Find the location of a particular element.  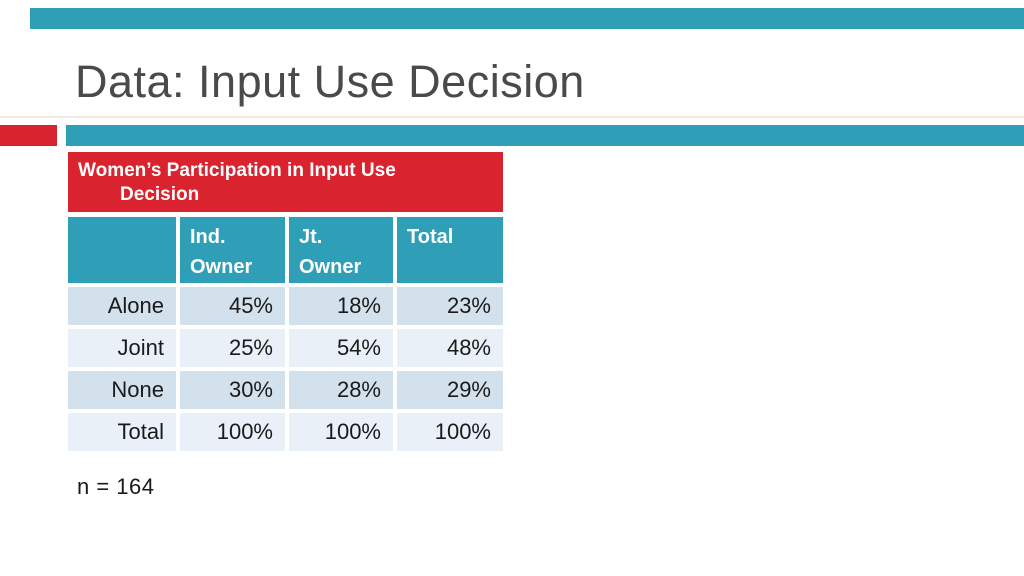

top-accent-bar is located at coordinates (527, 18).